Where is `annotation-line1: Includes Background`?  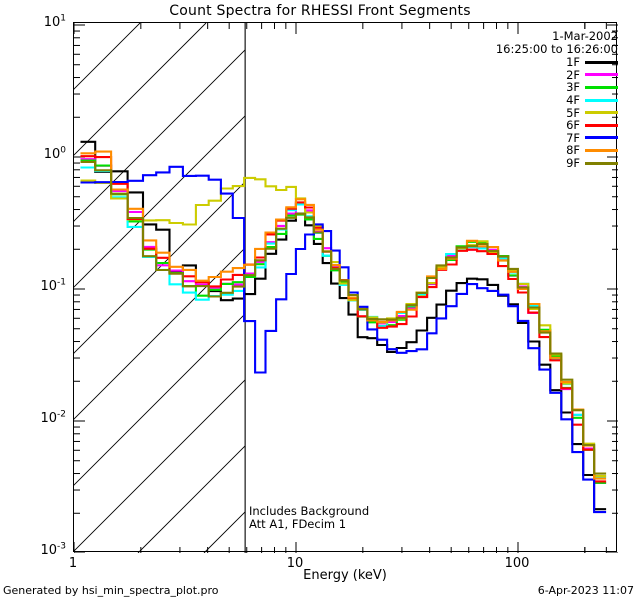 annotation-line1: Includes Background is located at coordinates (309, 511).